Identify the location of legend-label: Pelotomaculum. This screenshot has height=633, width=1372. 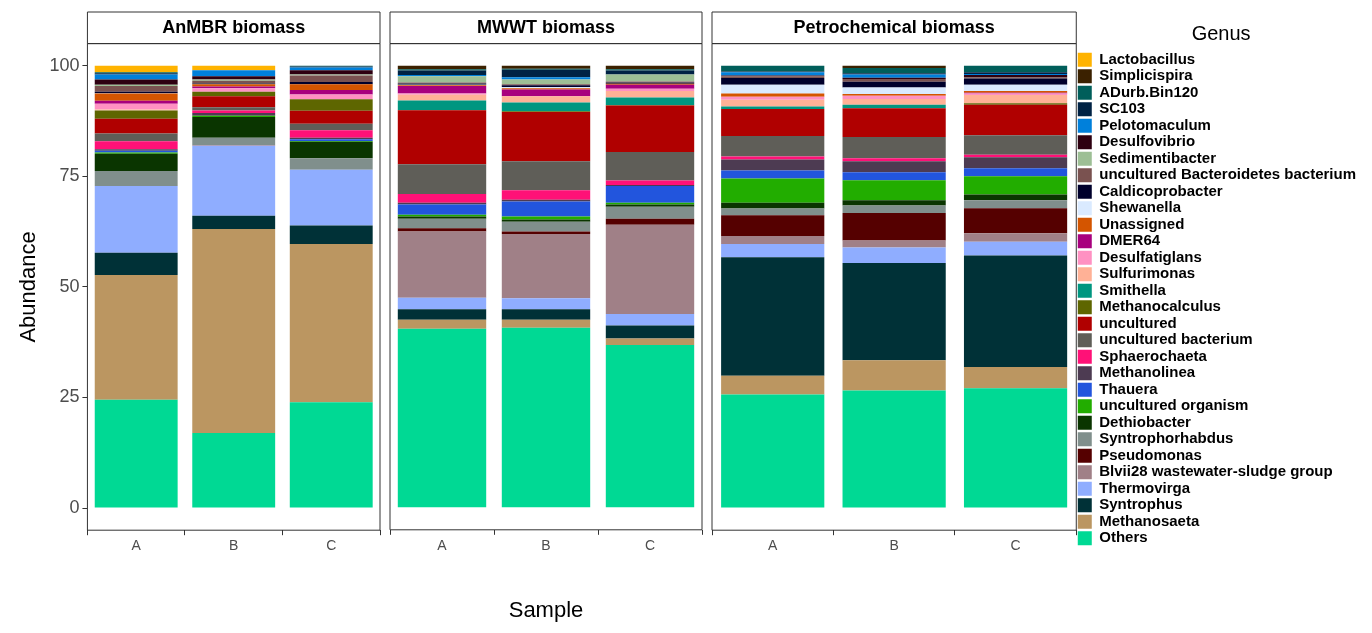
(1155, 124).